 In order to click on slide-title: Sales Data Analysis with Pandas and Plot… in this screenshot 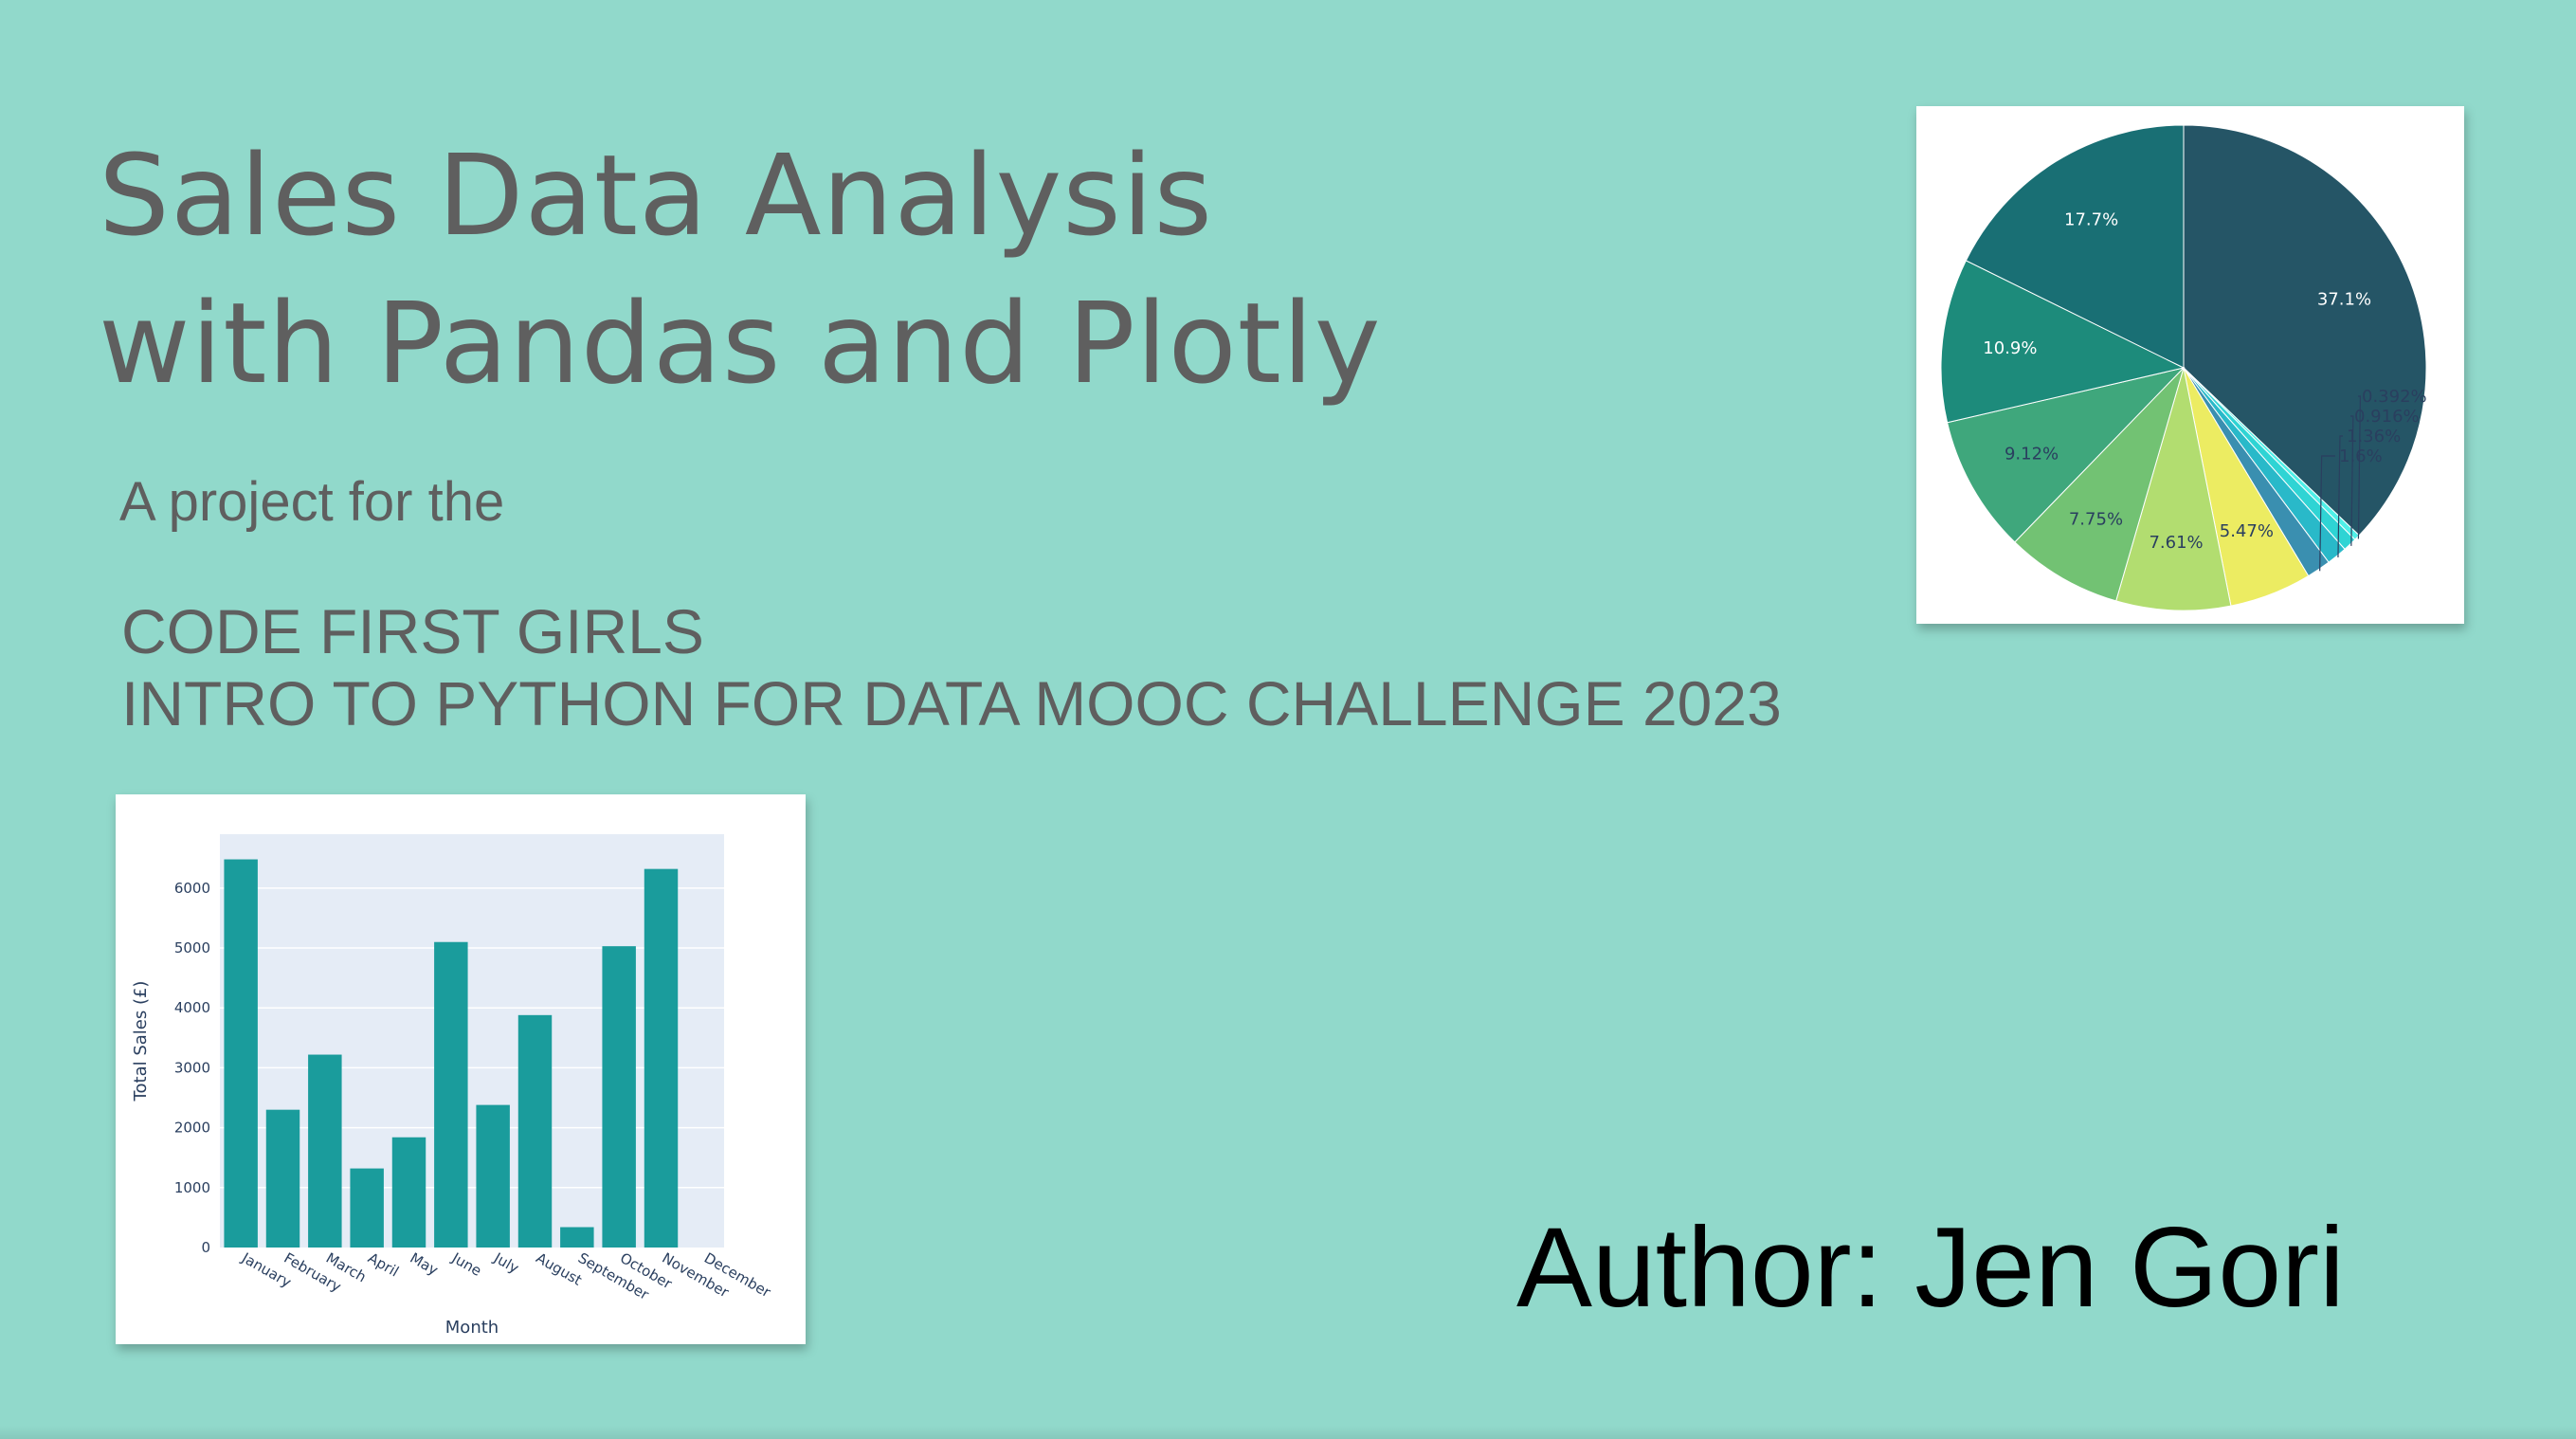, I will do `click(740, 269)`.